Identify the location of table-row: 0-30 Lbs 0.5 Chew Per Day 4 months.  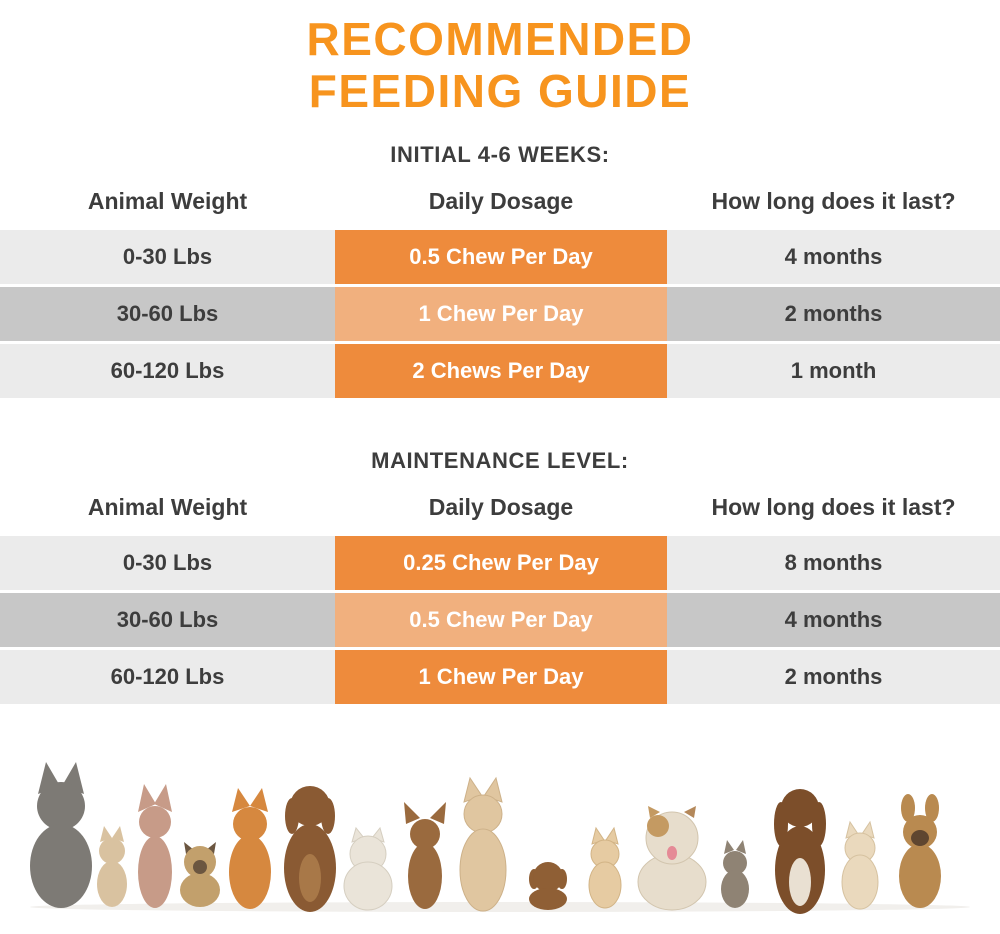
(500, 256).